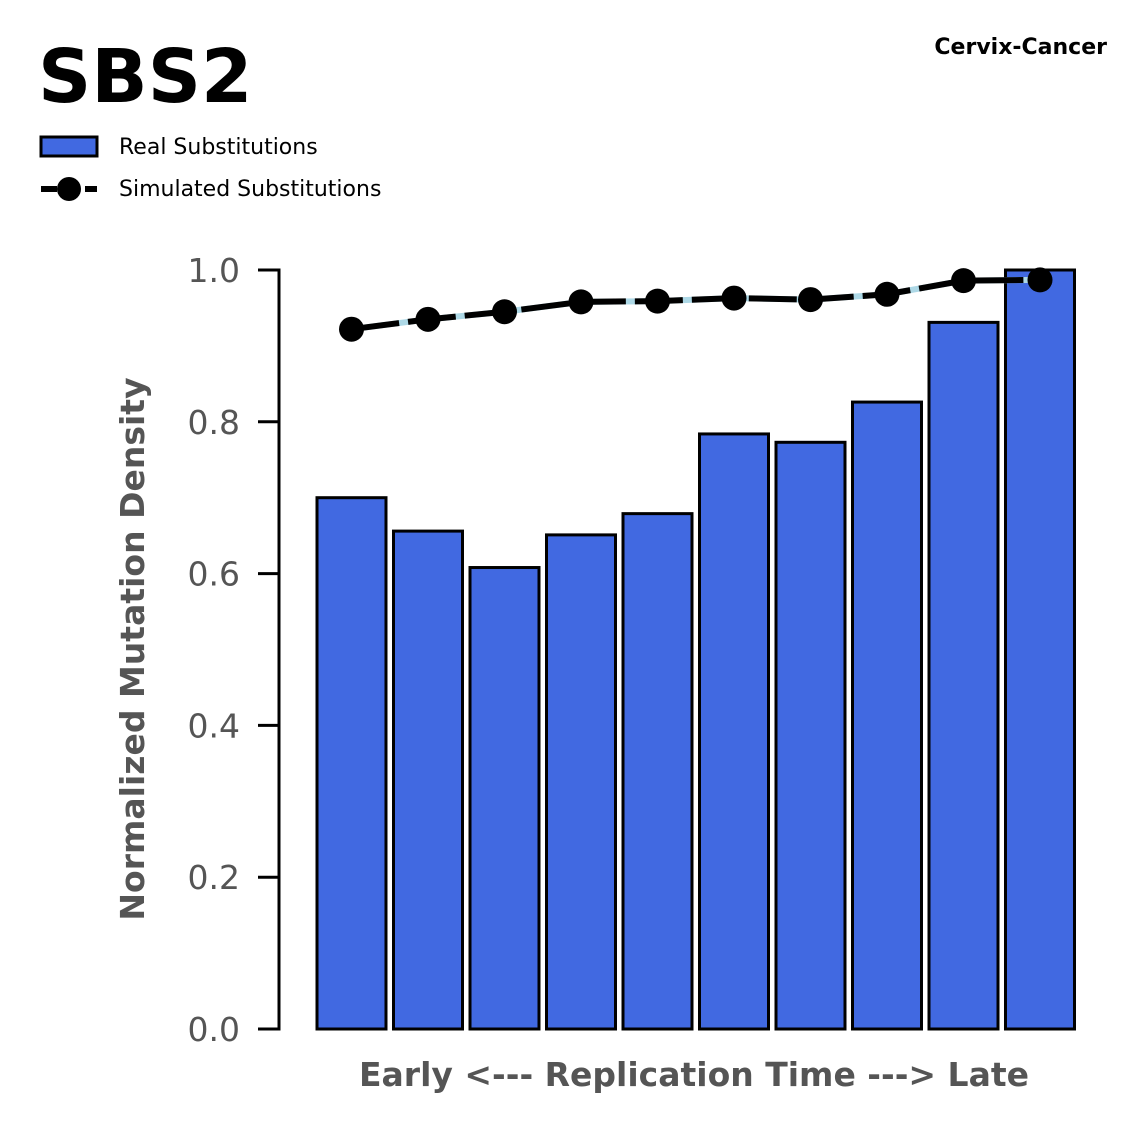  What do you see at coordinates (145, 77) in the screenshot?
I see `chart-title: SBS2` at bounding box center [145, 77].